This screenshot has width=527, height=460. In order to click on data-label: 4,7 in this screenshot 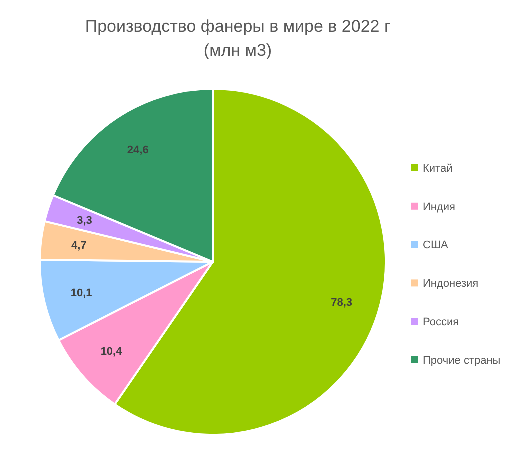, I will do `click(79, 246)`.